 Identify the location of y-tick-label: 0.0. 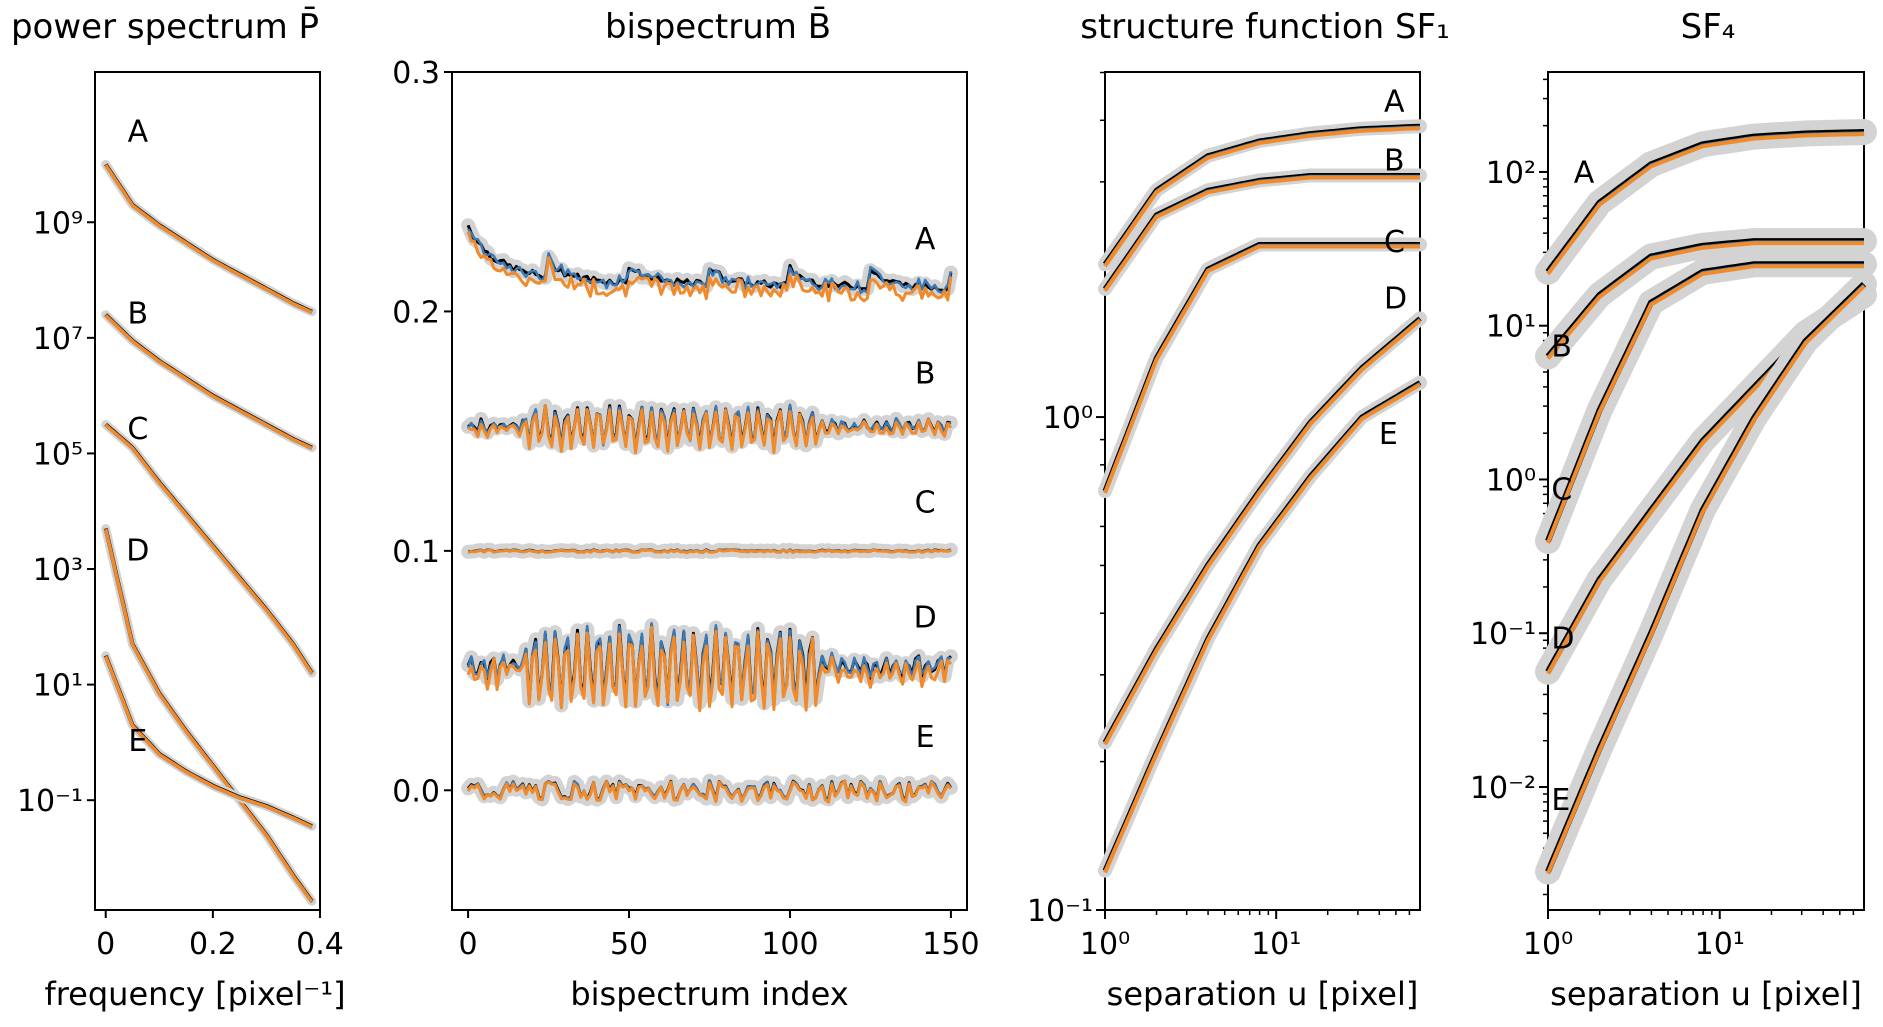
(416, 791).